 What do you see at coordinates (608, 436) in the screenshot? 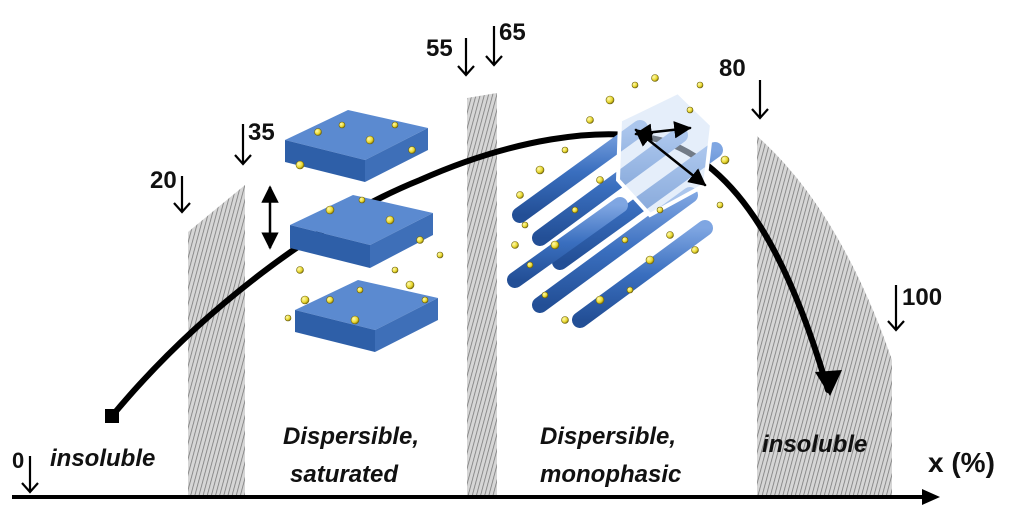
I see `region-monophasic-line1: Dispersible,` at bounding box center [608, 436].